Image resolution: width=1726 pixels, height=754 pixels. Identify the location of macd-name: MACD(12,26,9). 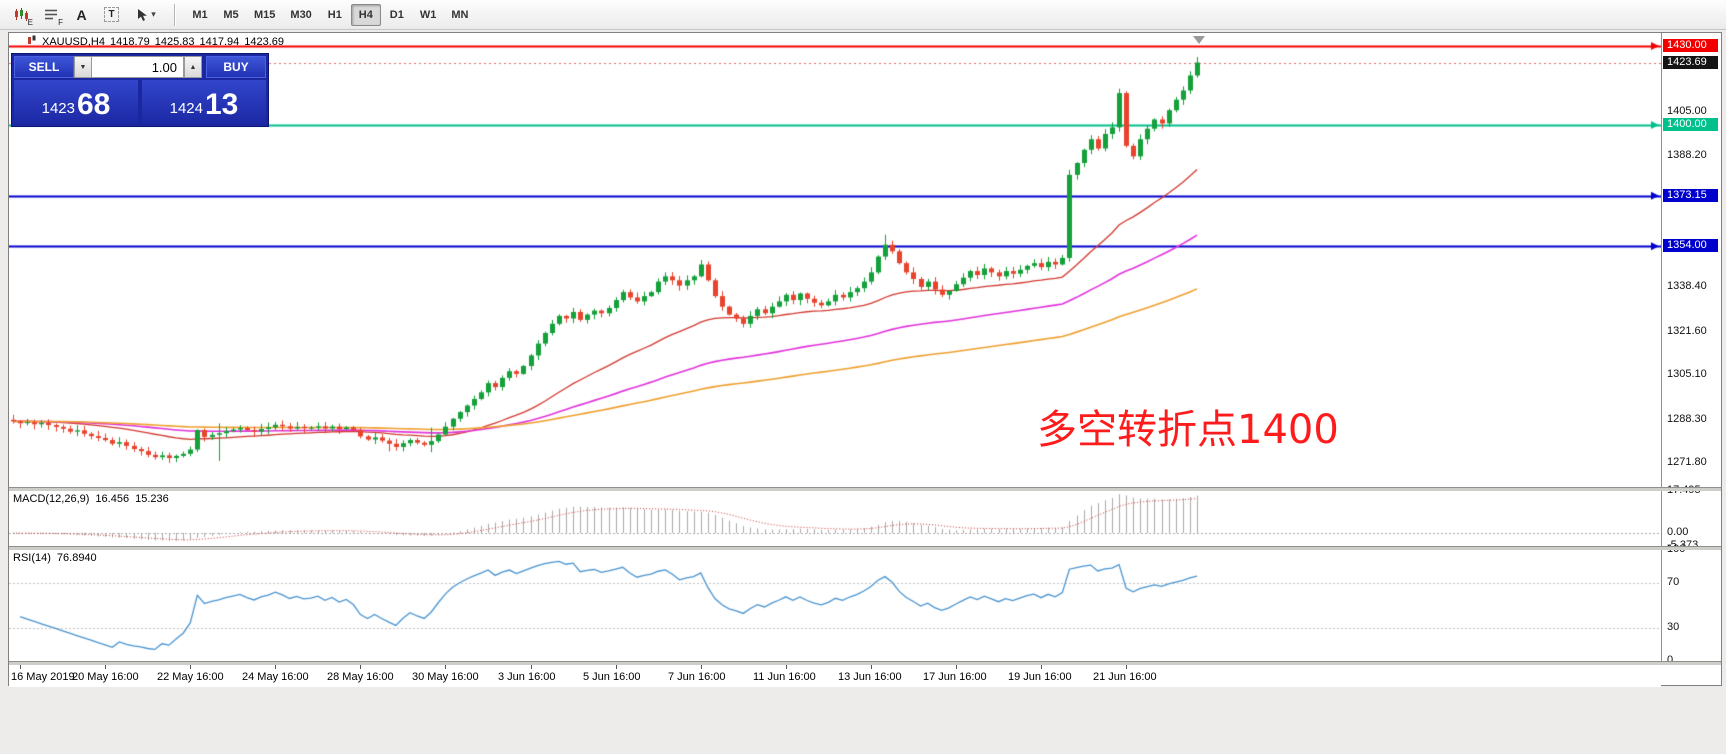
(51, 499).